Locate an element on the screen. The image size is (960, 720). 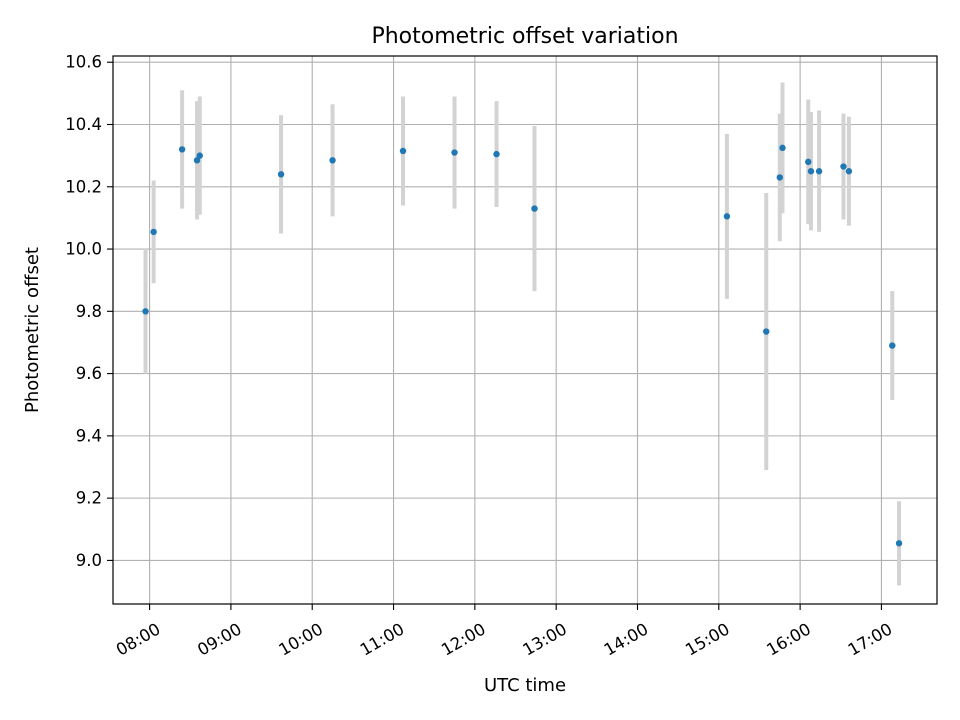
x-tick-label: 16:00 is located at coordinates (788, 639).